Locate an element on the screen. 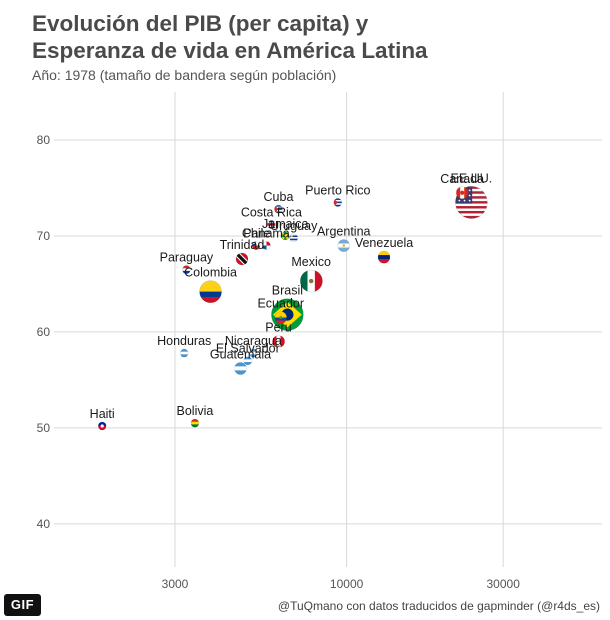  y-tick-label: 50 is located at coordinates (44, 428).